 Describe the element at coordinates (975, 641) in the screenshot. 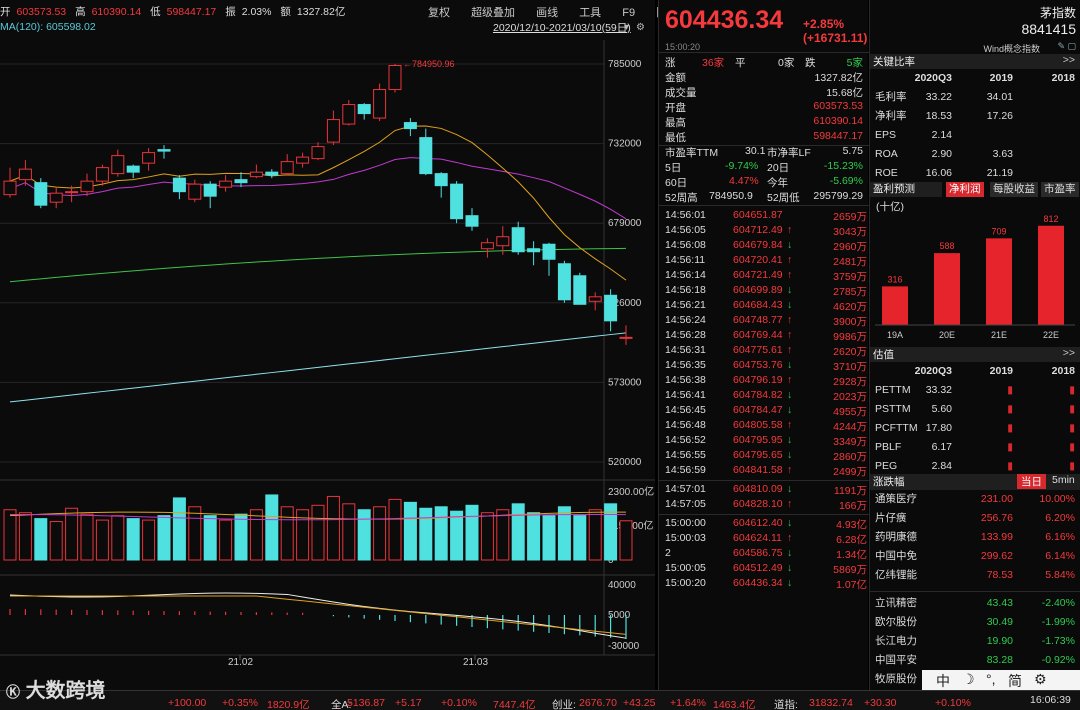

I see `mover-row: 长江电力 19.90 -1.73%` at that location.